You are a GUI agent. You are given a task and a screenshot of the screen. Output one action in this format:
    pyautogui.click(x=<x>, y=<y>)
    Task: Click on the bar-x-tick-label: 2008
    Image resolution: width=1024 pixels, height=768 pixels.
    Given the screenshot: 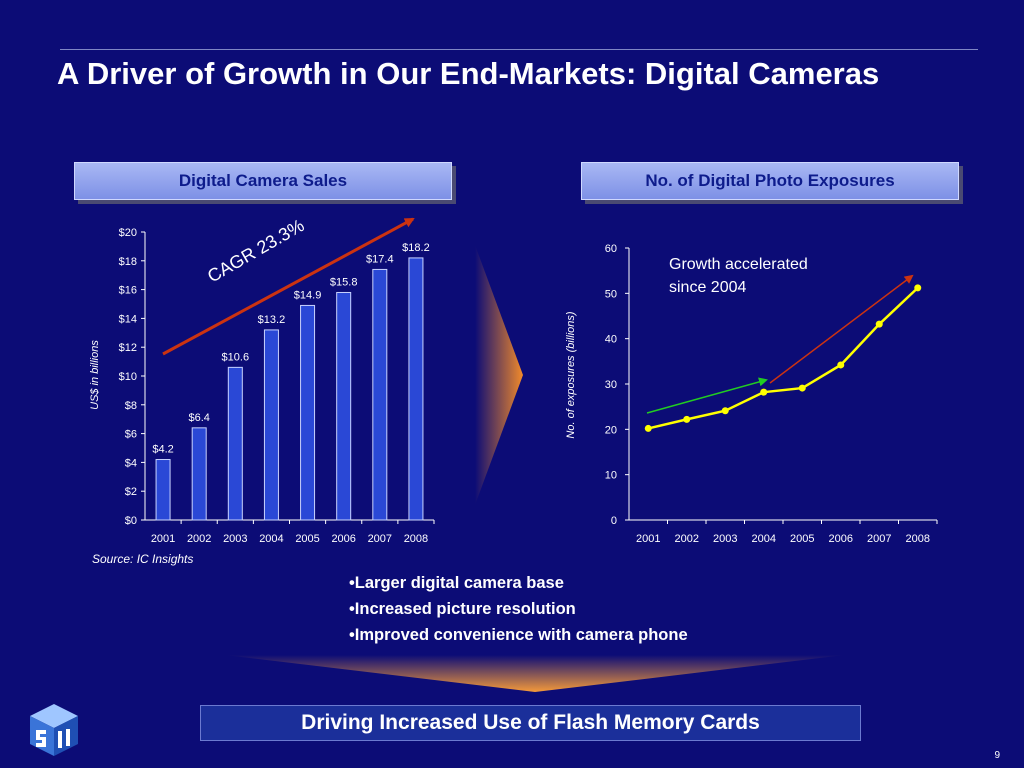 What is the action you would take?
    pyautogui.click(x=416, y=539)
    